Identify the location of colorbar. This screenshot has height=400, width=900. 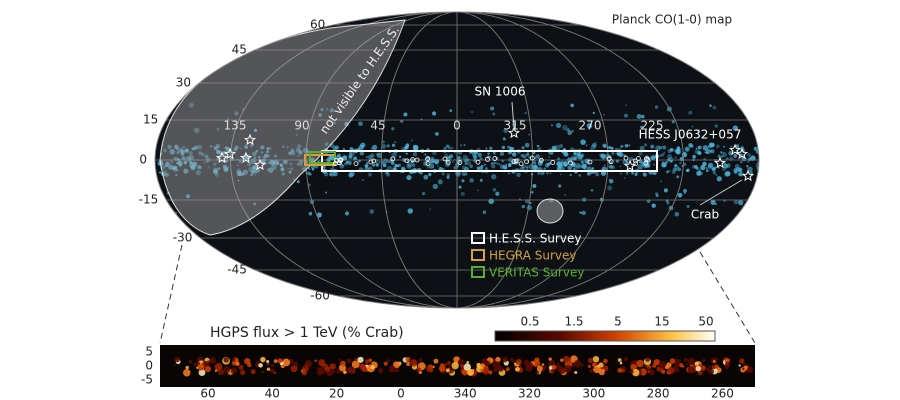
(605, 336).